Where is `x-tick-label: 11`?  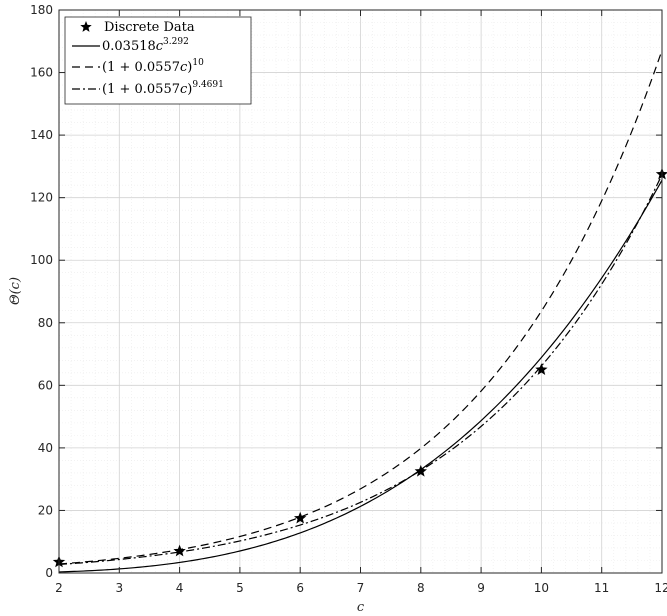
x-tick-label: 11 is located at coordinates (601, 588).